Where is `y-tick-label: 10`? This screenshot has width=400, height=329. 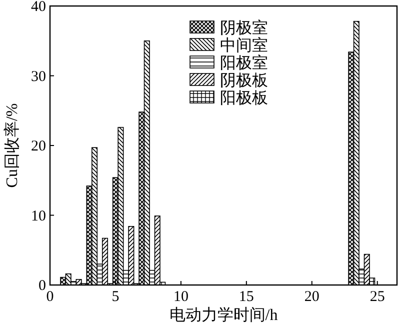
y-tick-label: 10 is located at coordinates (38, 216).